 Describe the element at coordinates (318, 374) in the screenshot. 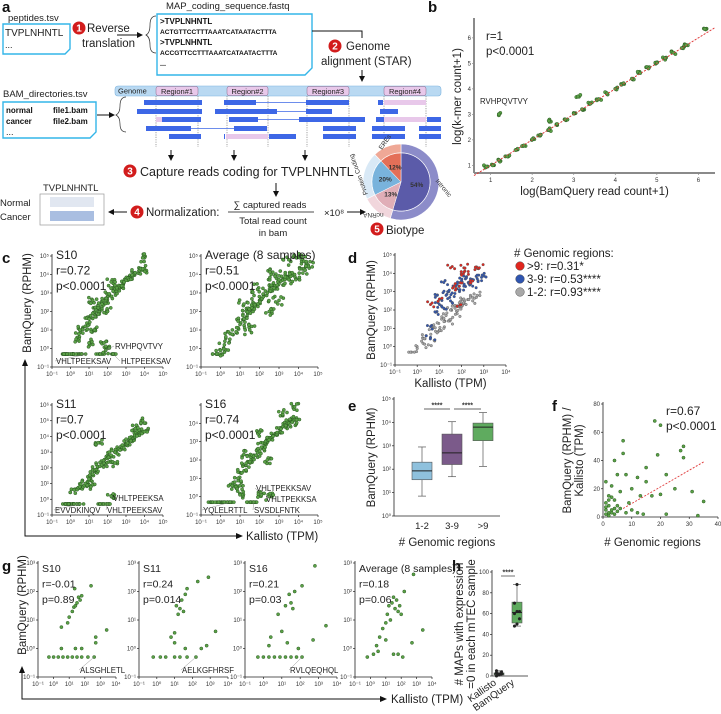

I see `x-tick-label: 10⁵` at that location.